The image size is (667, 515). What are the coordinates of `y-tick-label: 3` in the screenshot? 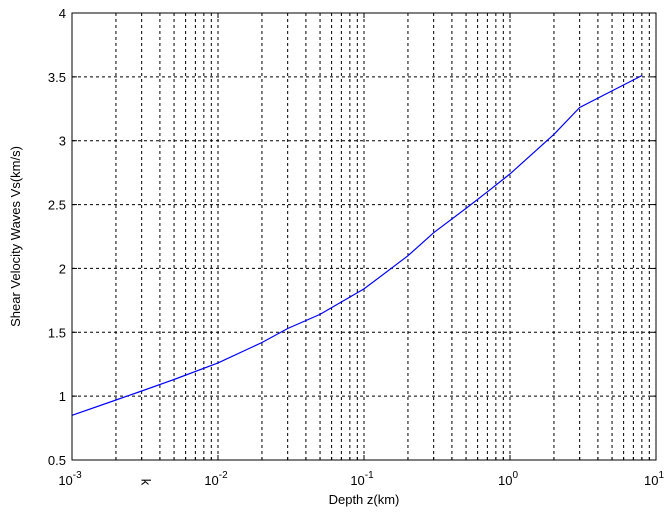 It's located at (62, 141).